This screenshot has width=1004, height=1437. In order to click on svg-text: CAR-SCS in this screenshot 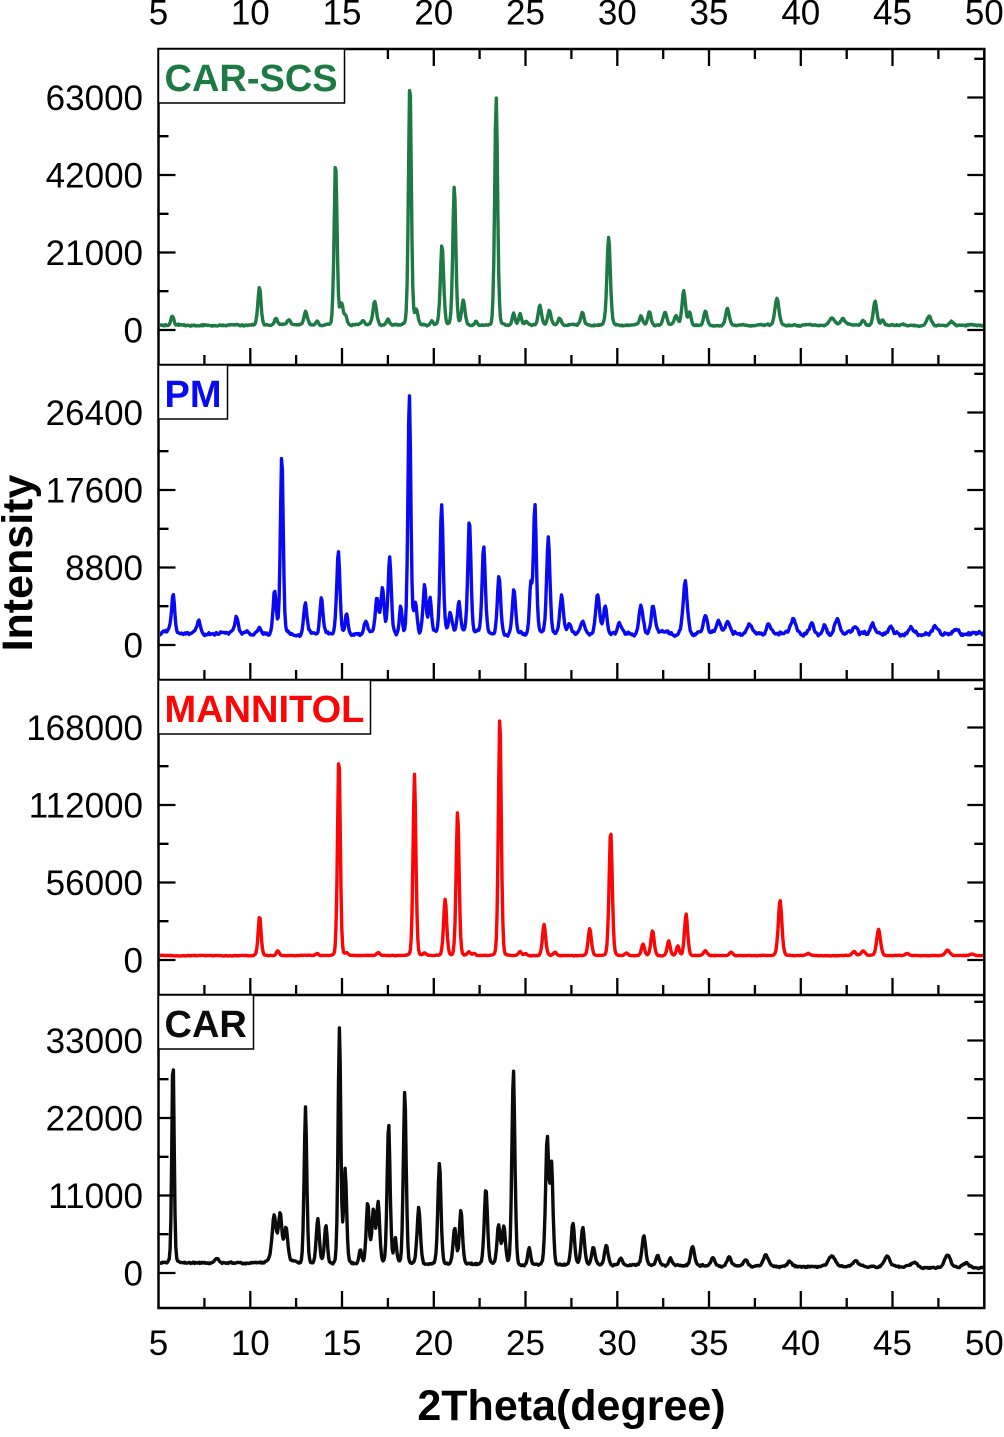, I will do `click(251, 79)`.